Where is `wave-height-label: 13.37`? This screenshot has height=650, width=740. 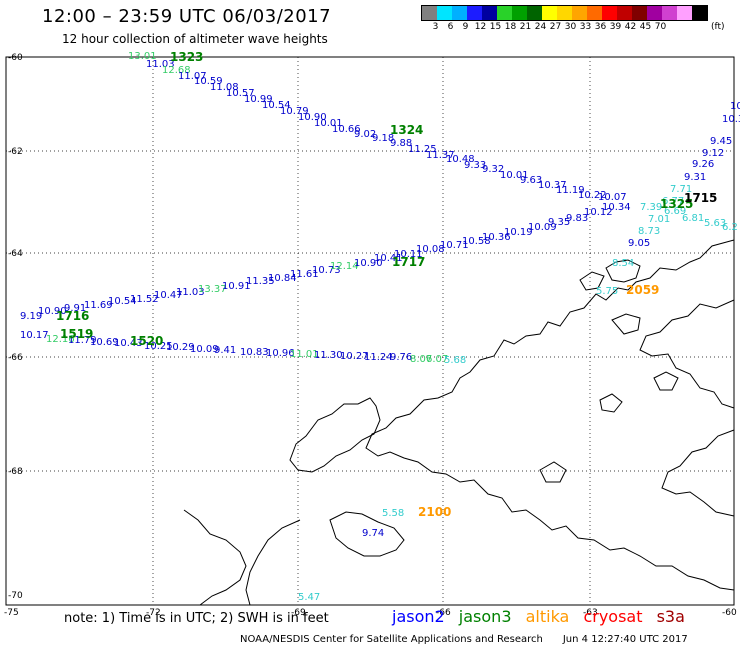 wave-height-label: 13.37 is located at coordinates (212, 289).